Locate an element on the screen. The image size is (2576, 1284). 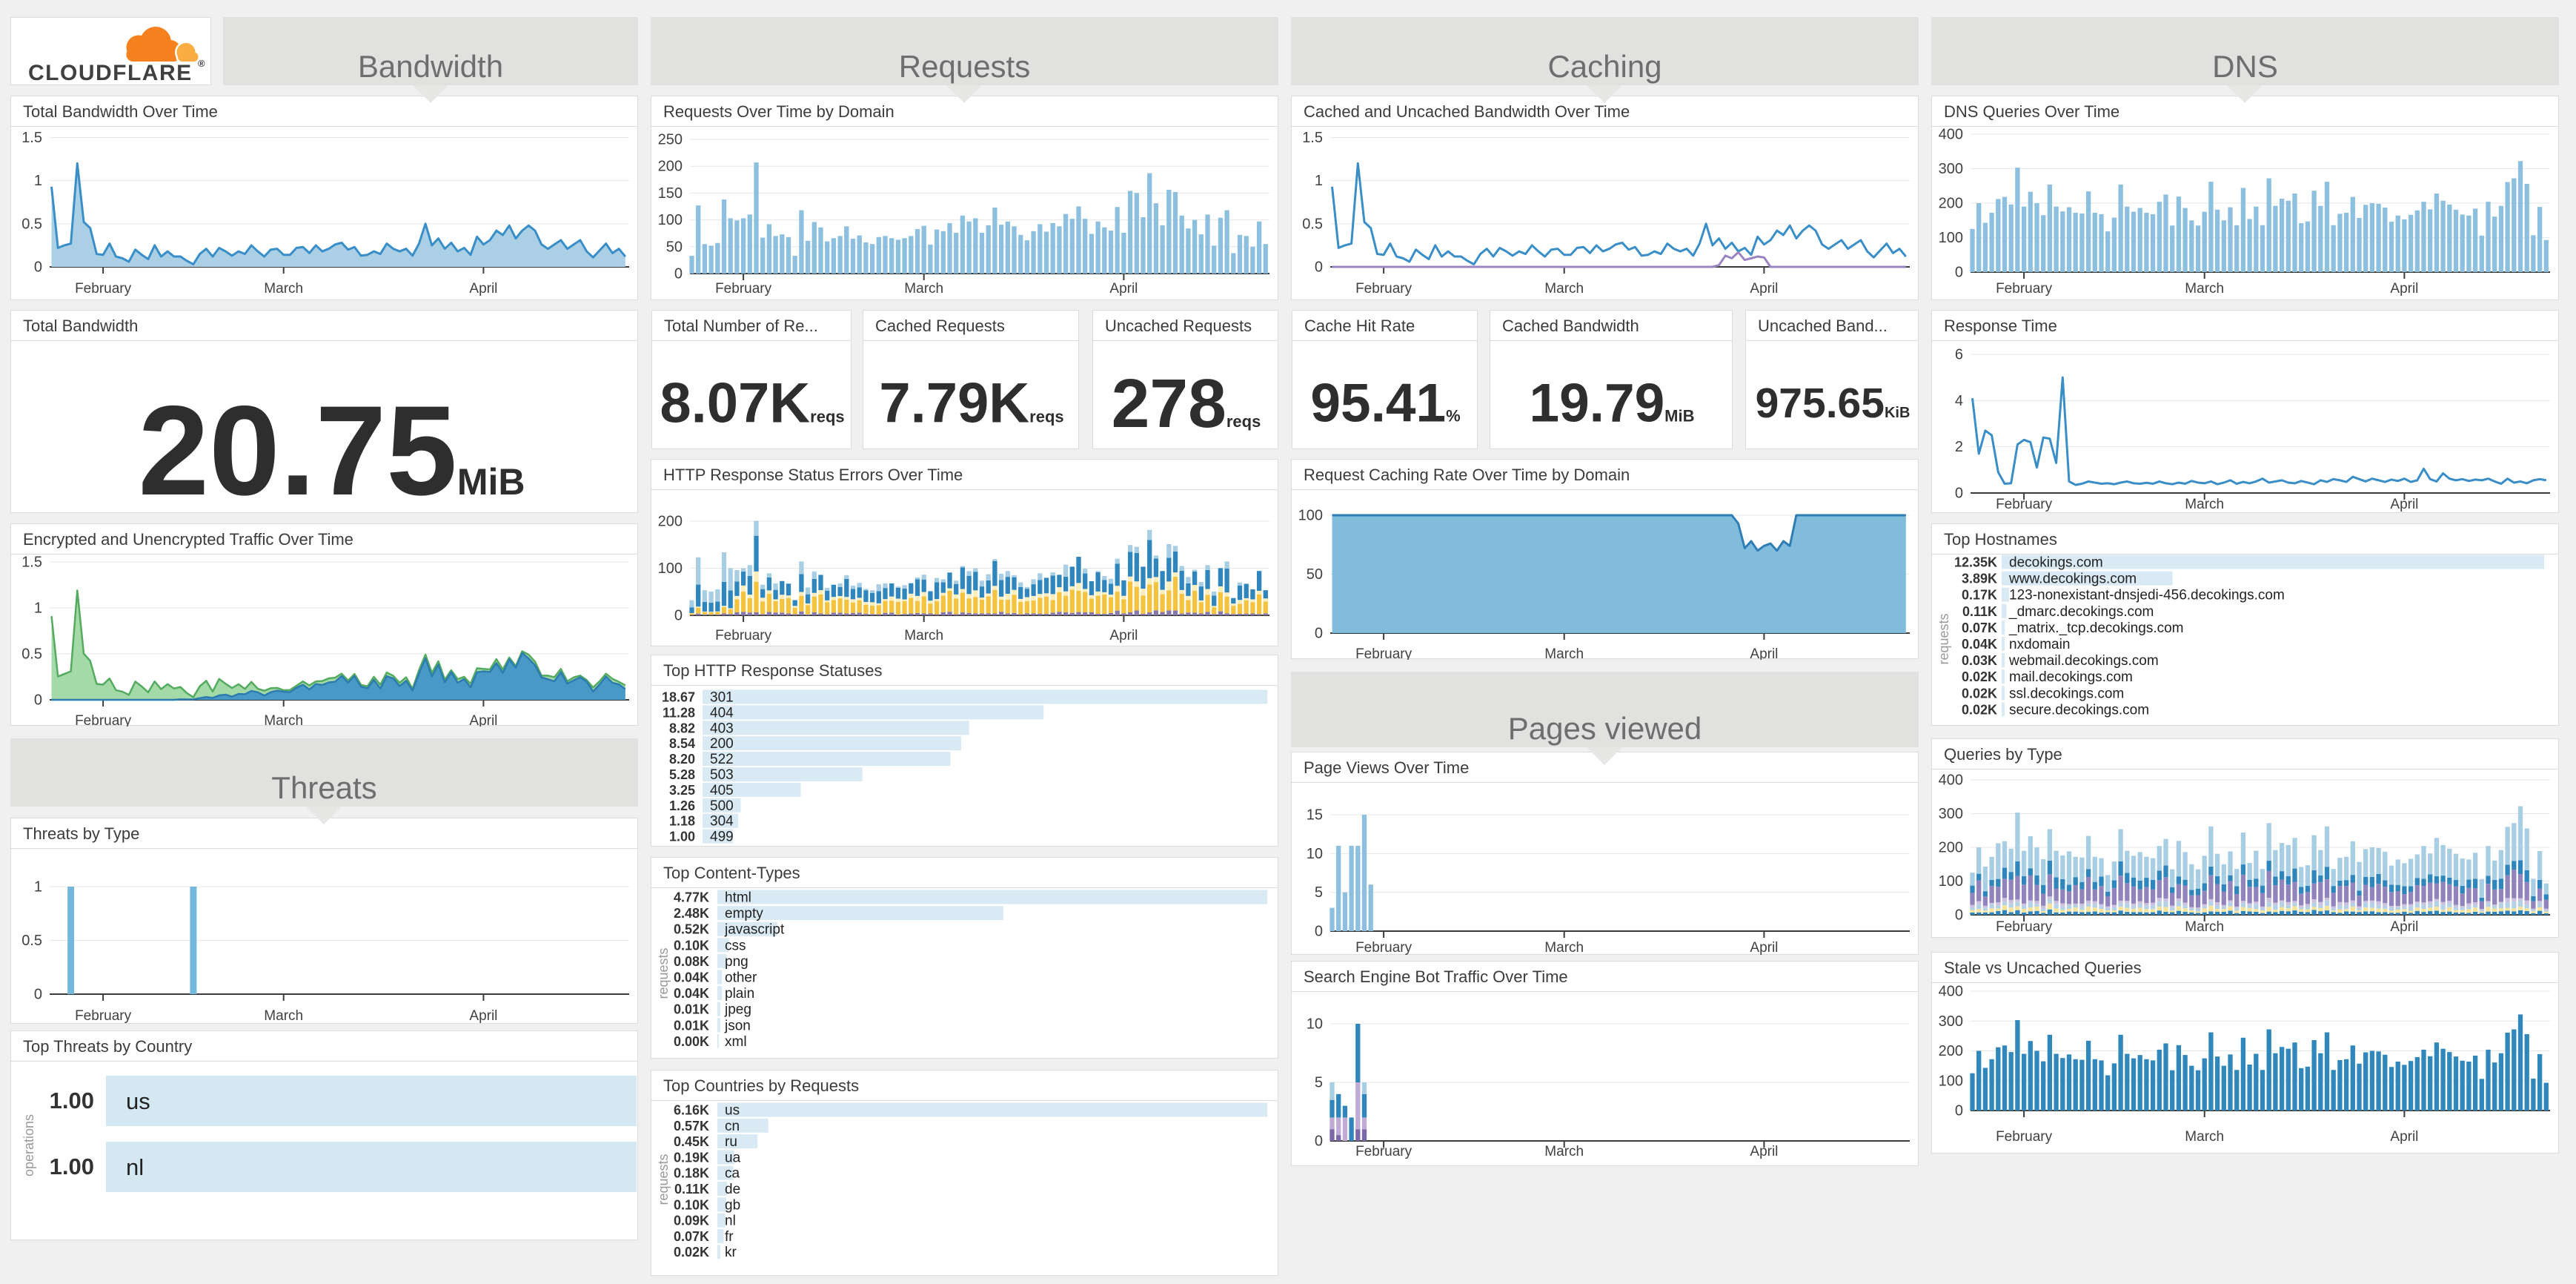
svg-text: 1.5 is located at coordinates (31, 563).